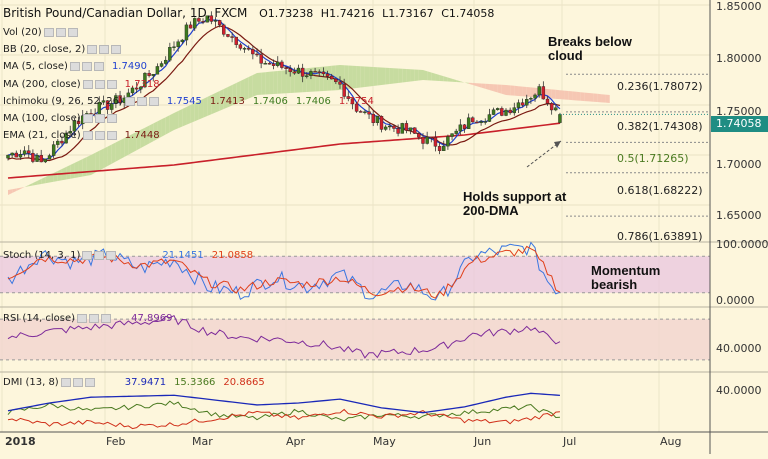 The height and width of the screenshot is (459, 768). What do you see at coordinates (60, 118) in the screenshot?
I see `legend-ma100: MA (100, close)` at bounding box center [60, 118].